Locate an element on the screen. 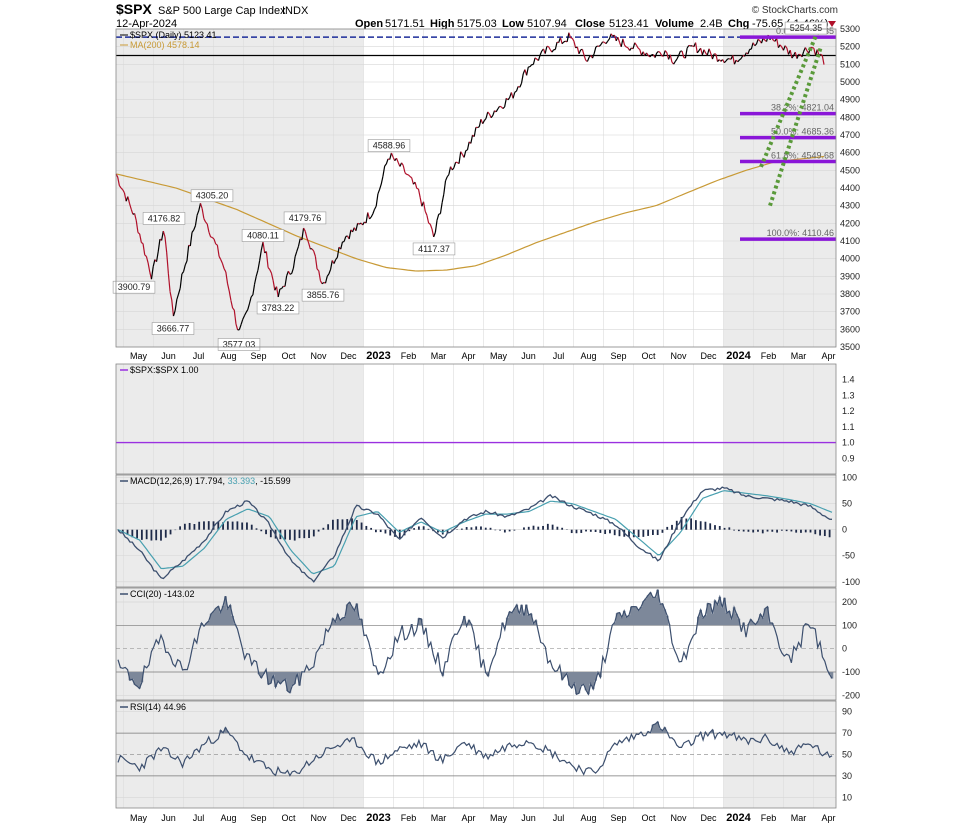  y-tick-label: 4700 is located at coordinates (850, 135).